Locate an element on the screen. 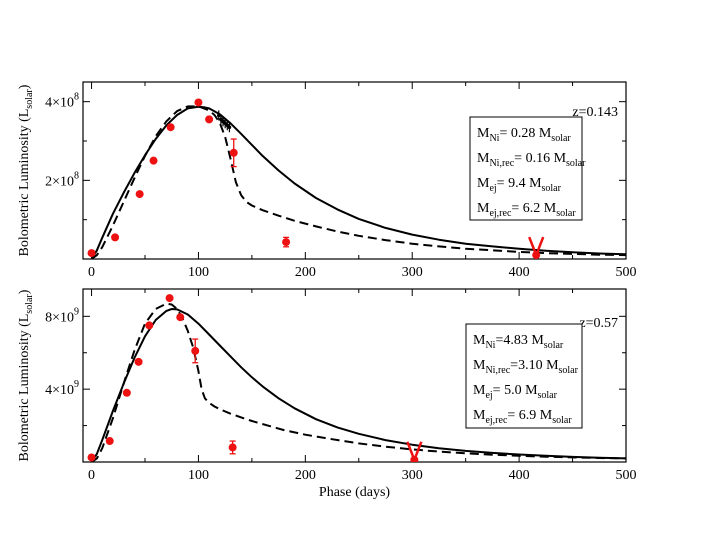  legend-entry: MNi,rec= 0.16 Msolar is located at coordinates (531, 160).